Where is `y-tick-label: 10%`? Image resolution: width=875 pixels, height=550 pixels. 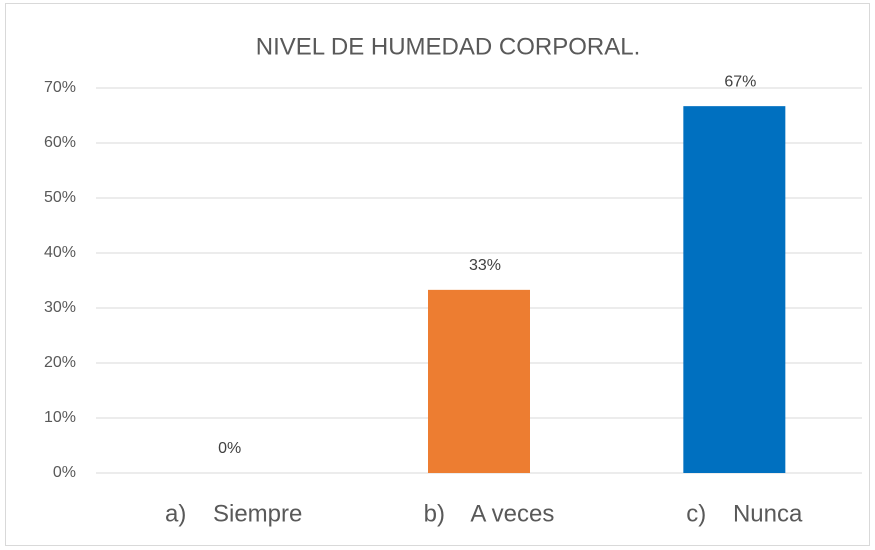 y-tick-label: 10% is located at coordinates (60, 417).